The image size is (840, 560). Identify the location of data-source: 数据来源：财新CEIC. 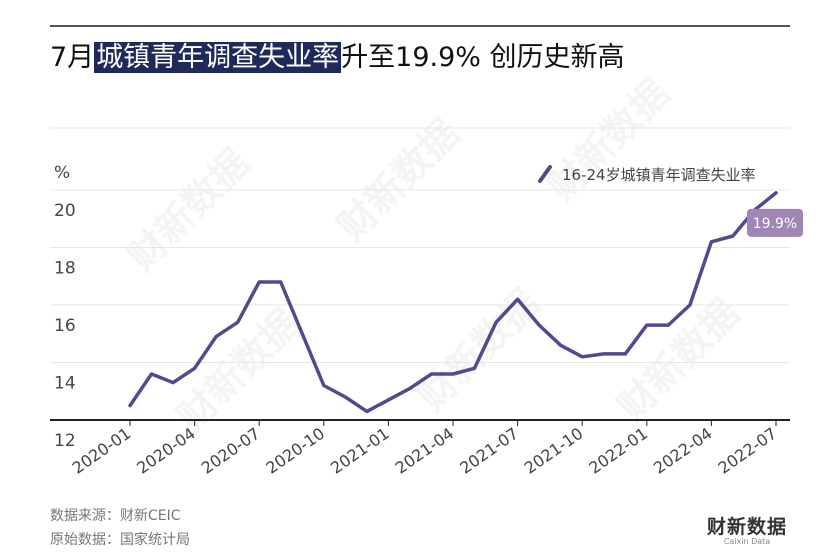
(115, 516).